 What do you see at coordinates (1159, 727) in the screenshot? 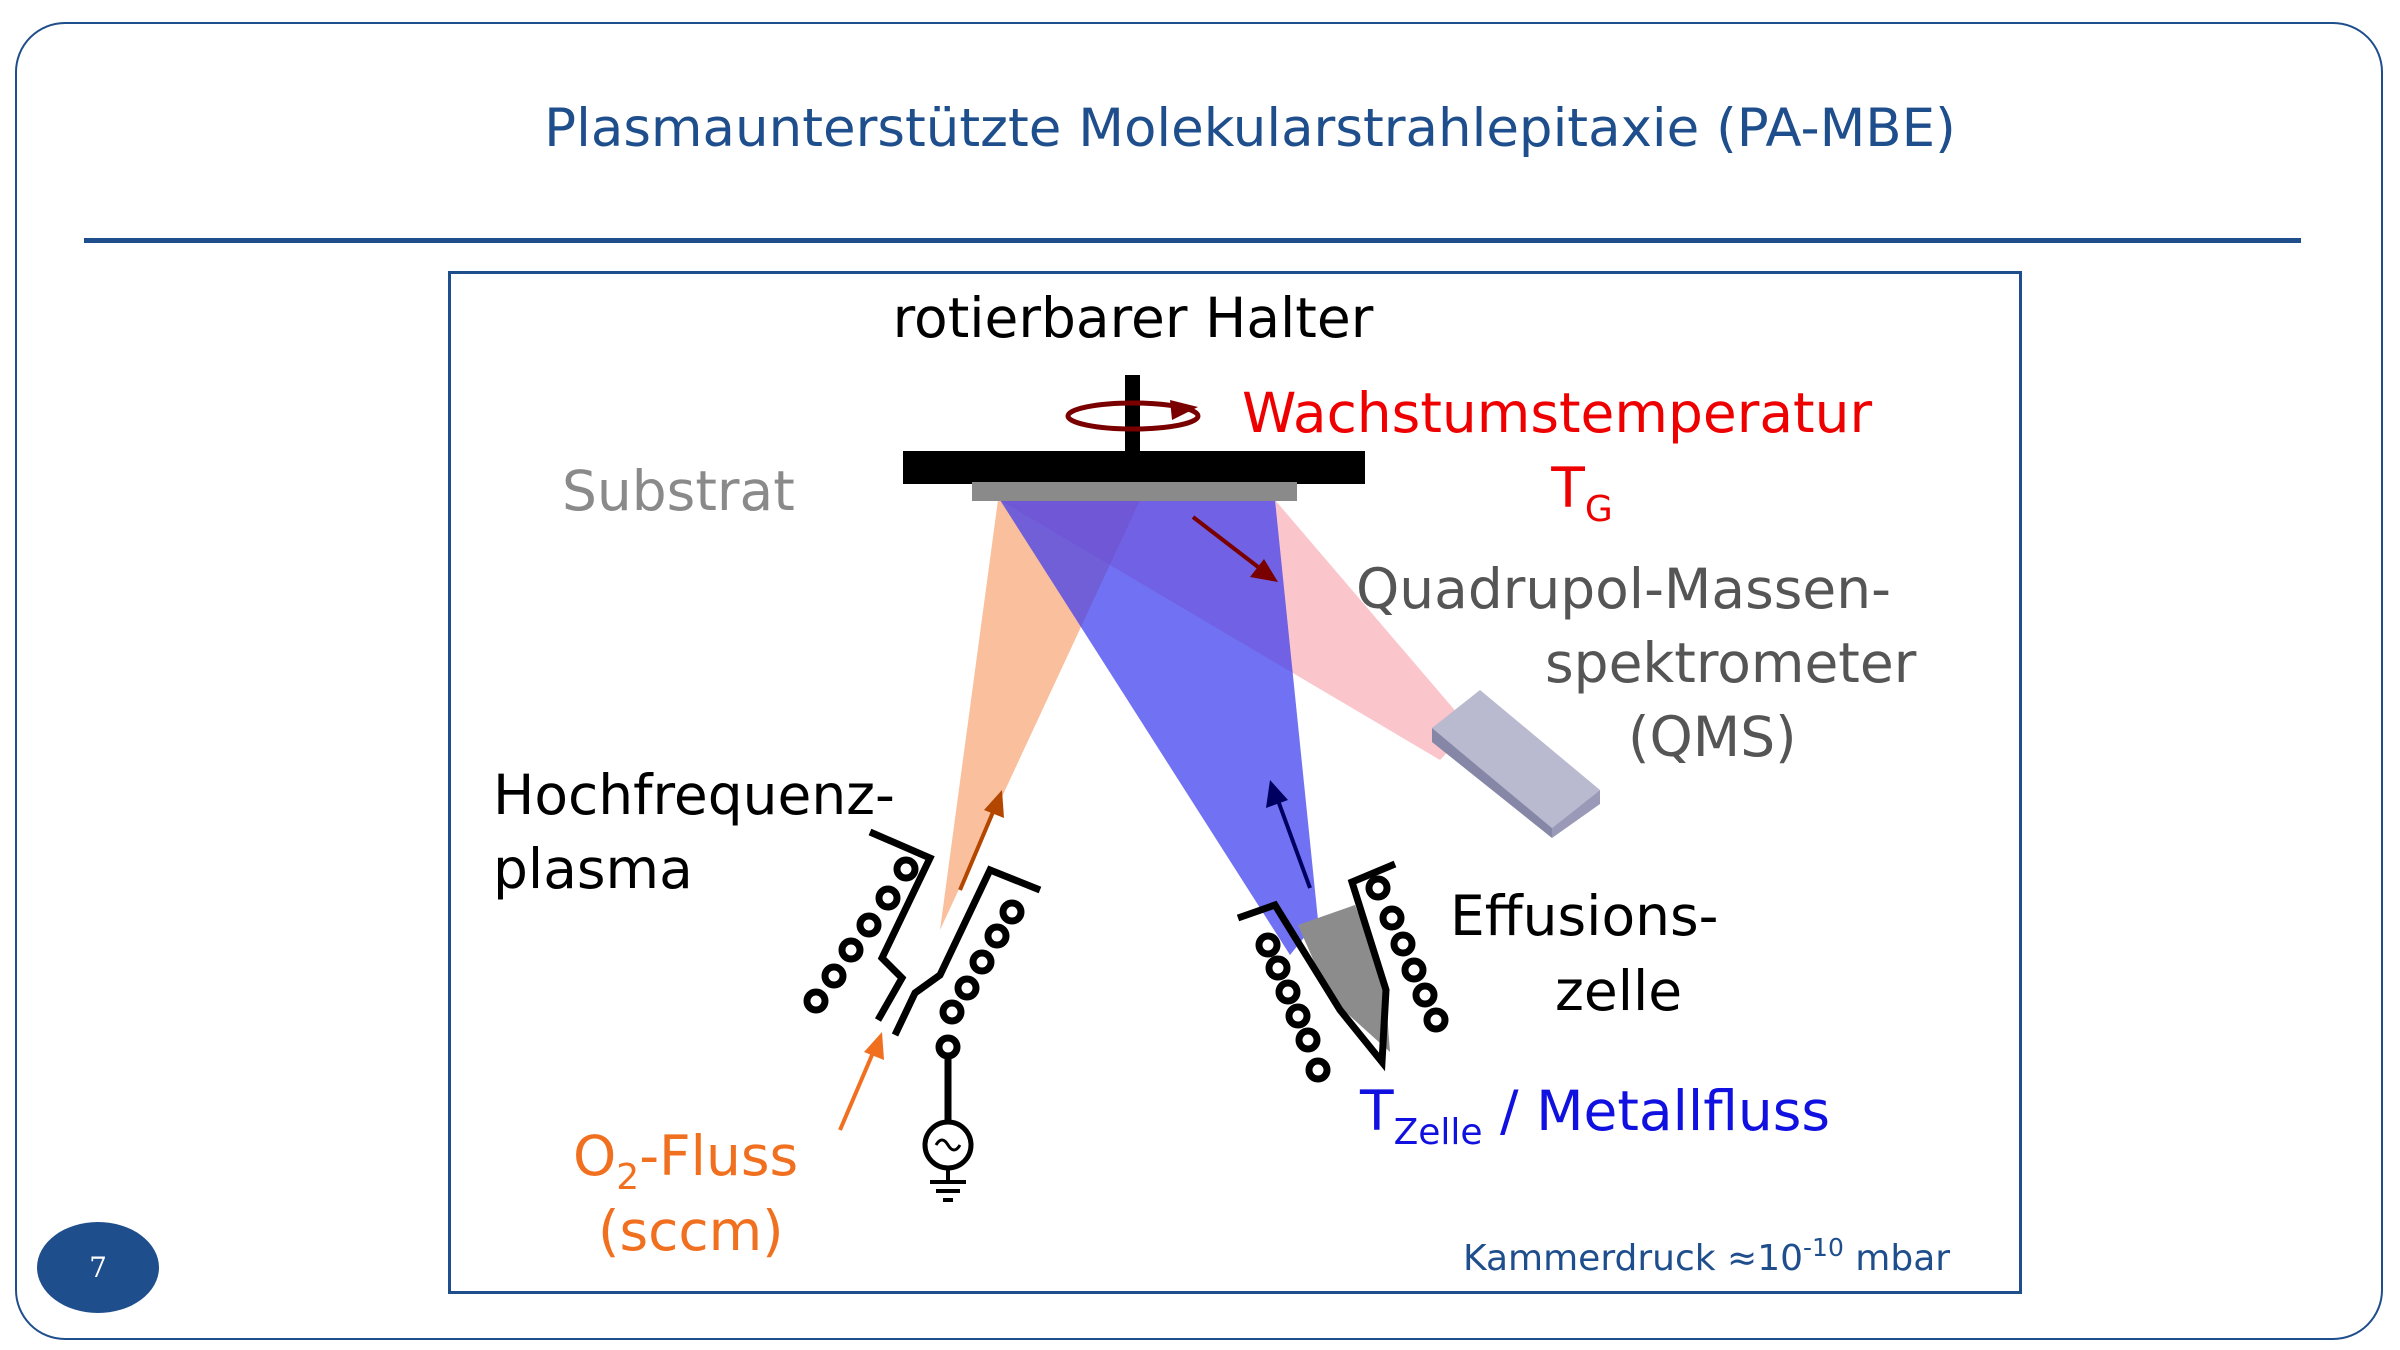
I see `metal-flux-beam` at bounding box center [1159, 727].